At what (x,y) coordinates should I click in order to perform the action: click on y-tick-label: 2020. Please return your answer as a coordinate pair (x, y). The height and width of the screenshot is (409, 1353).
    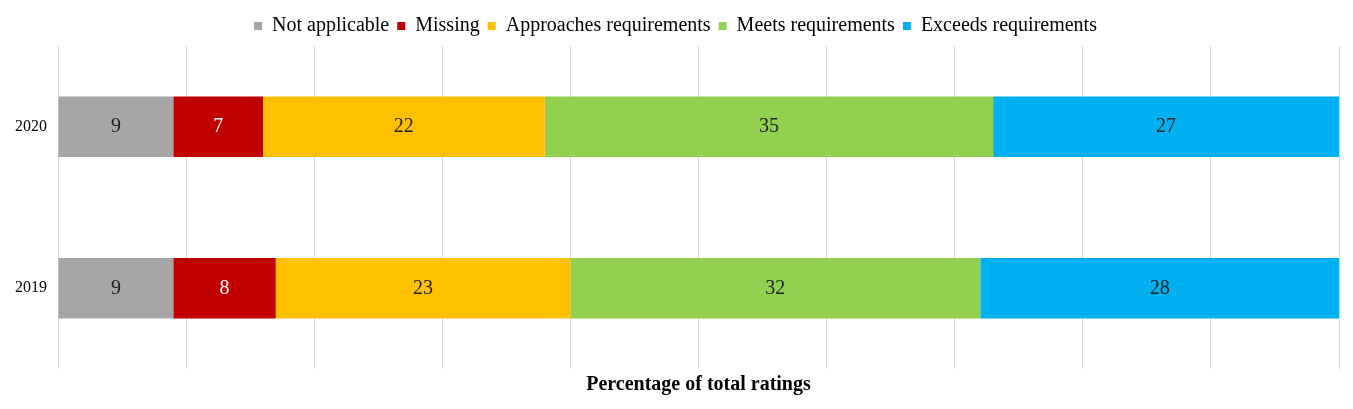
    Looking at the image, I should click on (31, 125).